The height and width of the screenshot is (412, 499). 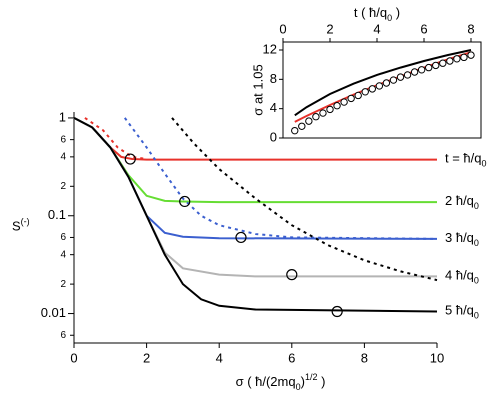 I want to click on series-label: 3 ħ/q0, so click(x=462, y=239).